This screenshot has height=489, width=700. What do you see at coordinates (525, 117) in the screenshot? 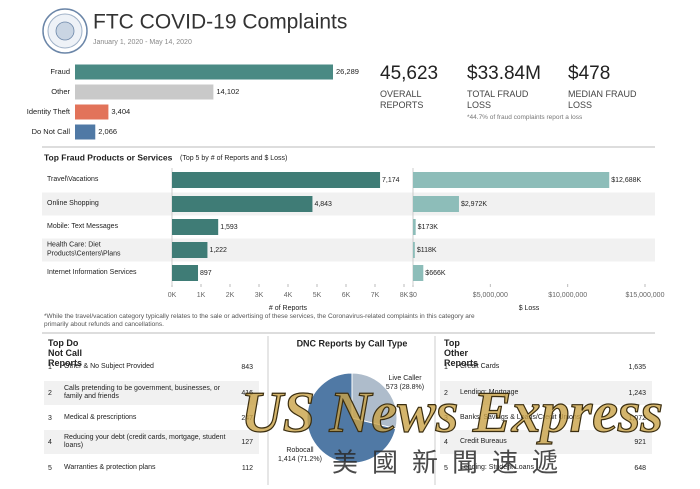
I see `kpi-note: *44.7% of fraud complaints report a loss` at bounding box center [525, 117].